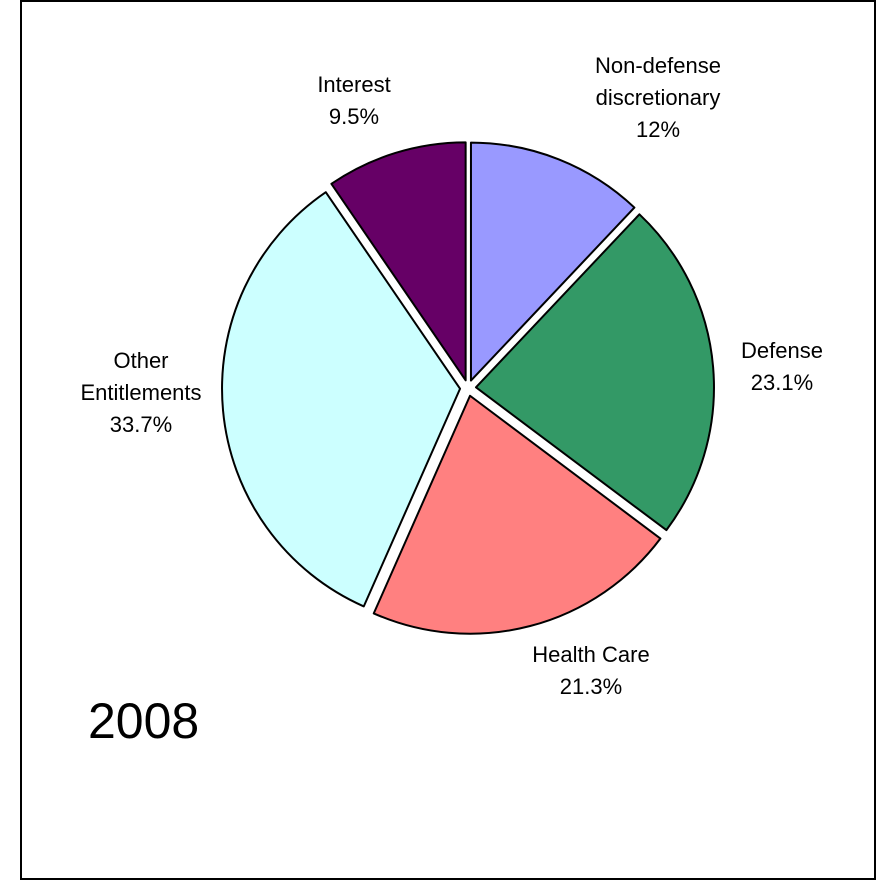  Describe the element at coordinates (552, 261) in the screenshot. I see `pie-slice-non-defense-discretionary` at that location.